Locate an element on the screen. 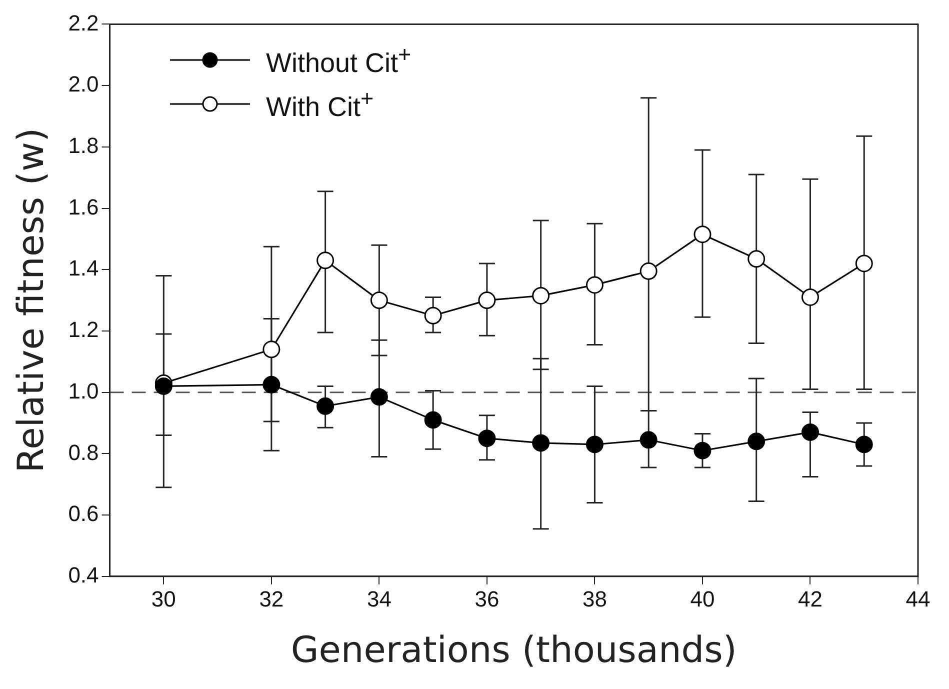 Image resolution: width=949 pixels, height=689 pixels. legend-label: With Cit$^{+}$ is located at coordinates (320, 104).